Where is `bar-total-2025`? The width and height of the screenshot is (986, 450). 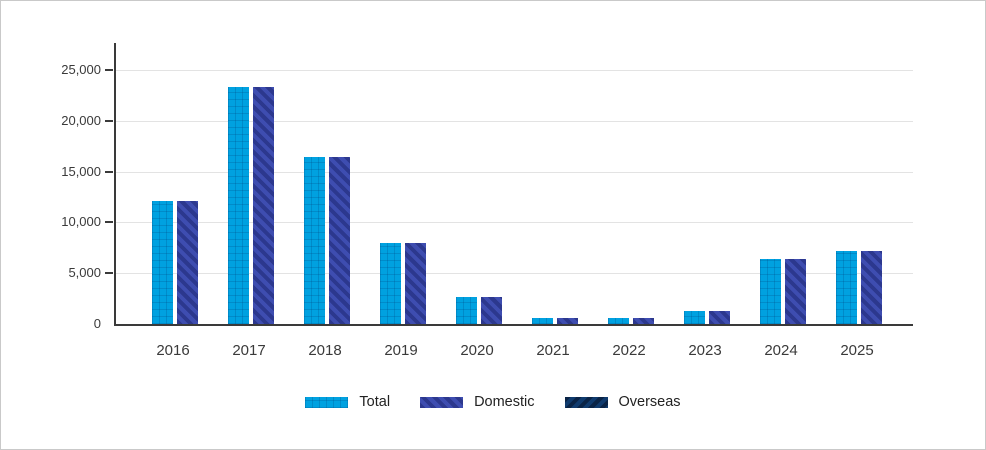 bar-total-2025 is located at coordinates (846, 287).